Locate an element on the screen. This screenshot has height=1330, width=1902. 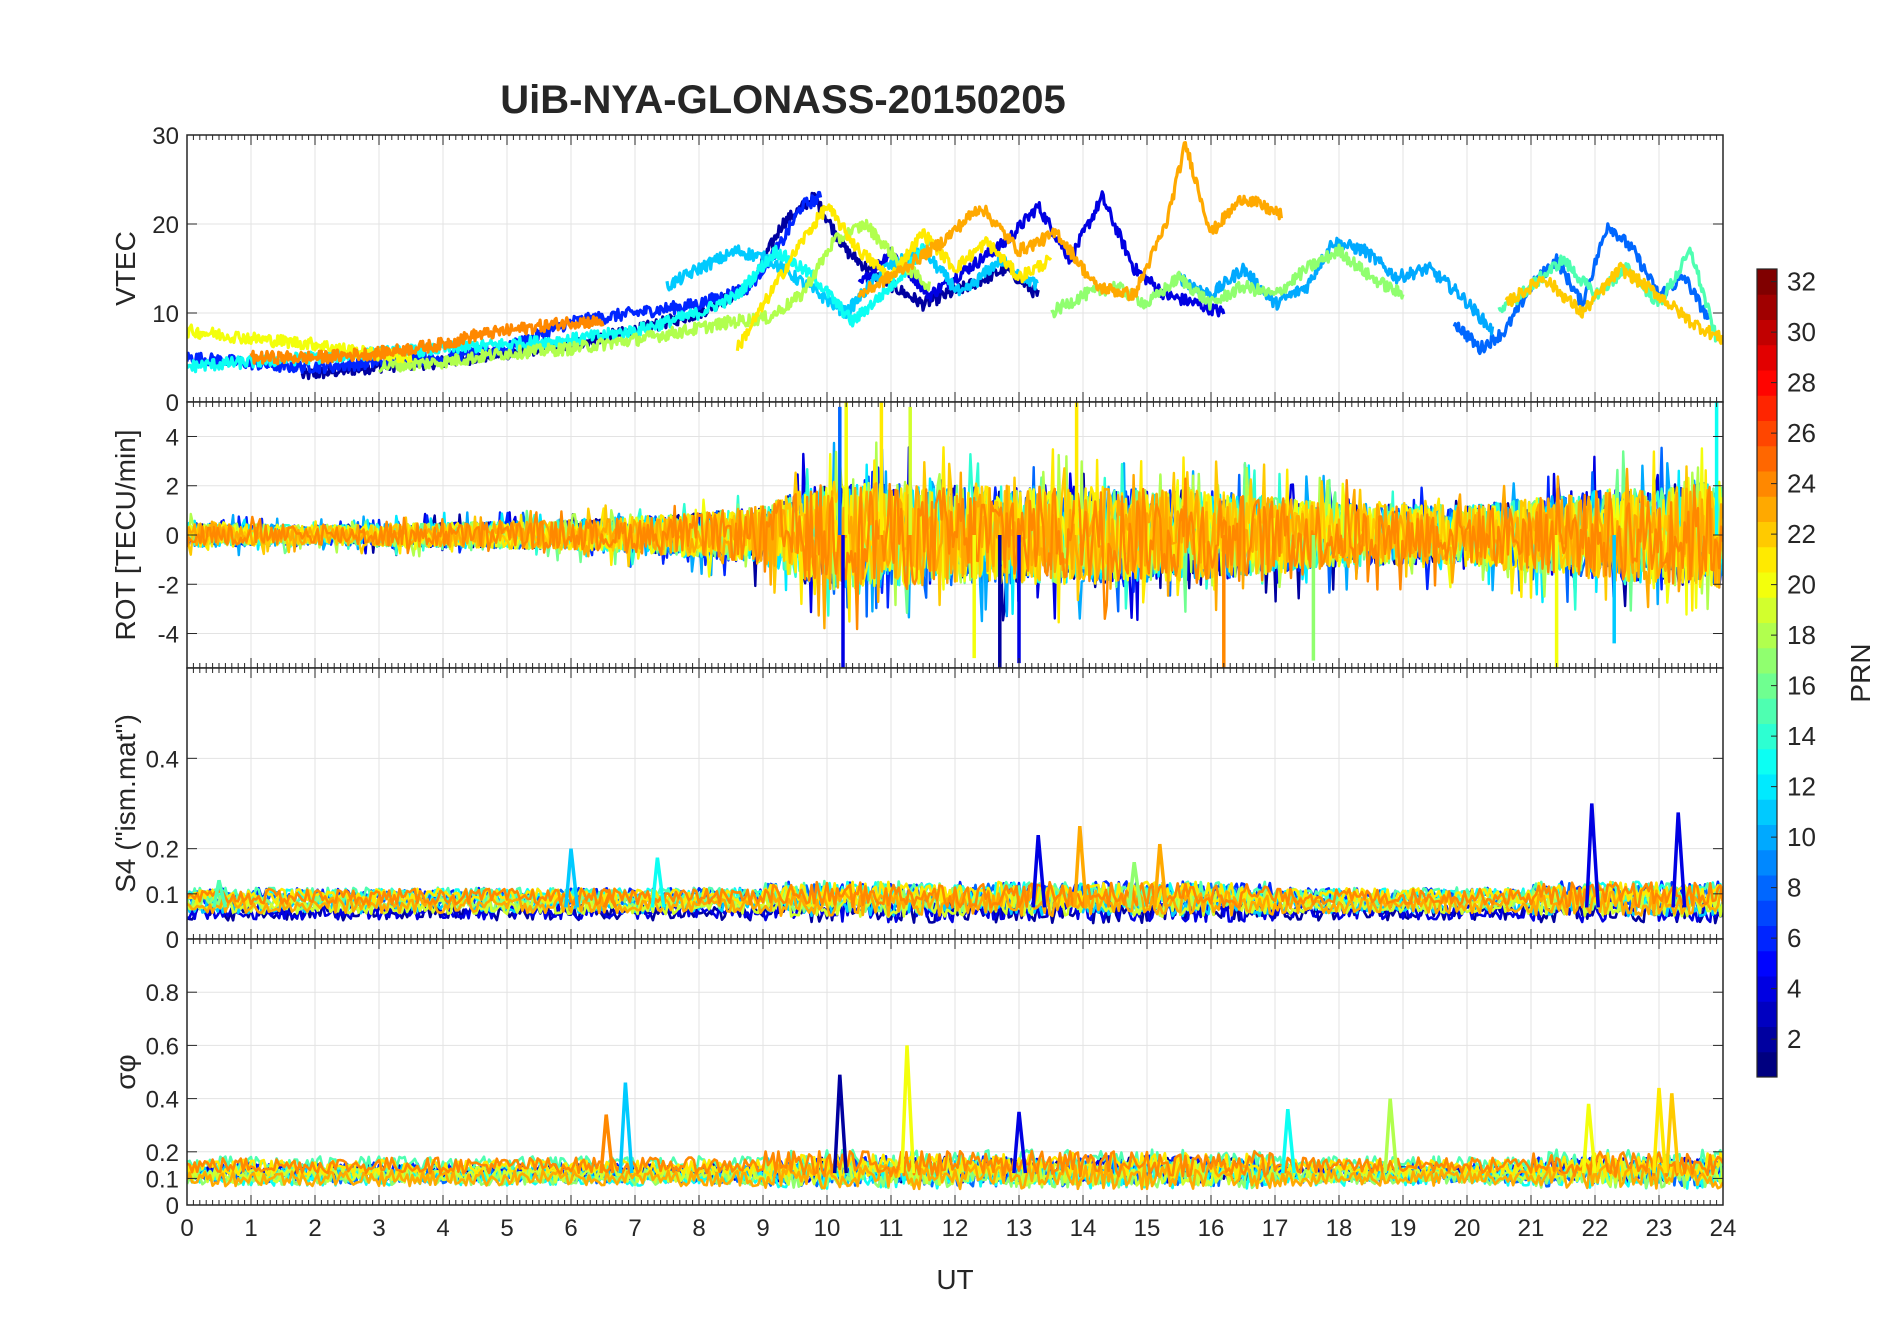
colorbar-tick-label: 4 is located at coordinates (1794, 989).